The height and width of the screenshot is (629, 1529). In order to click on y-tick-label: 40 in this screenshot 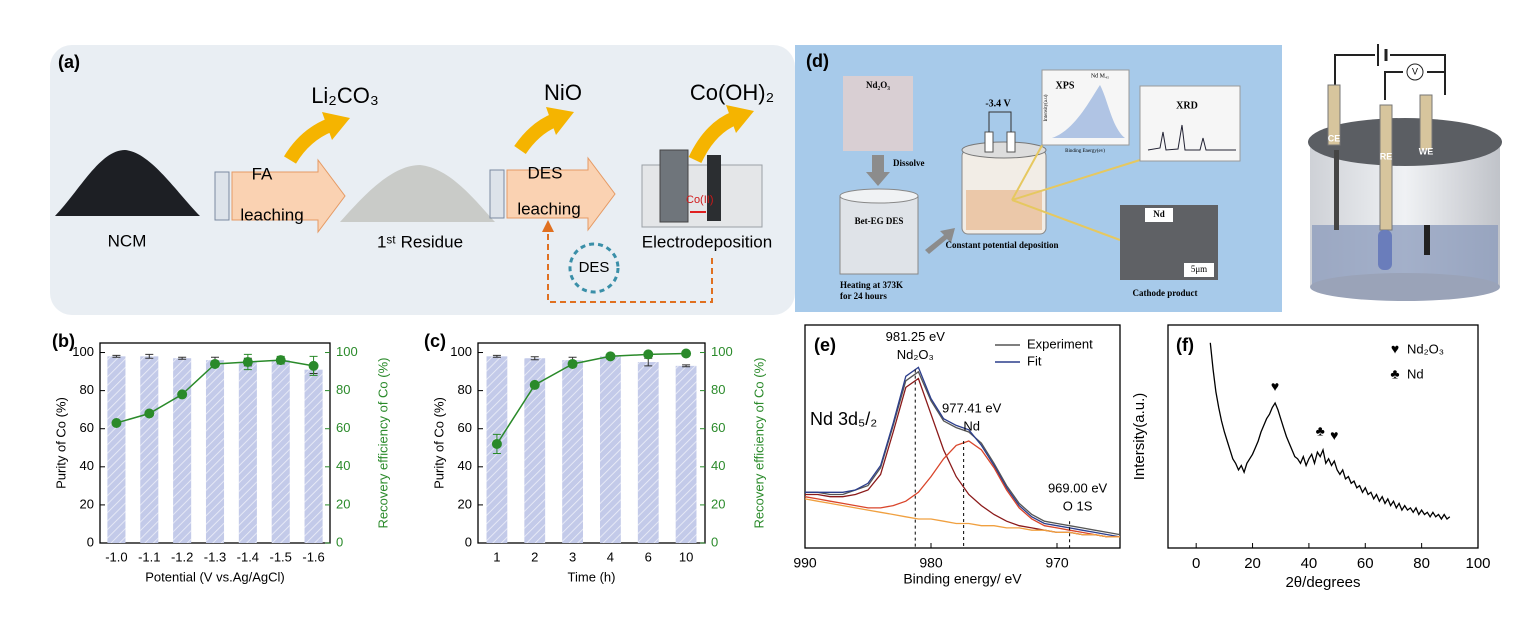, I will do `click(87, 465)`.